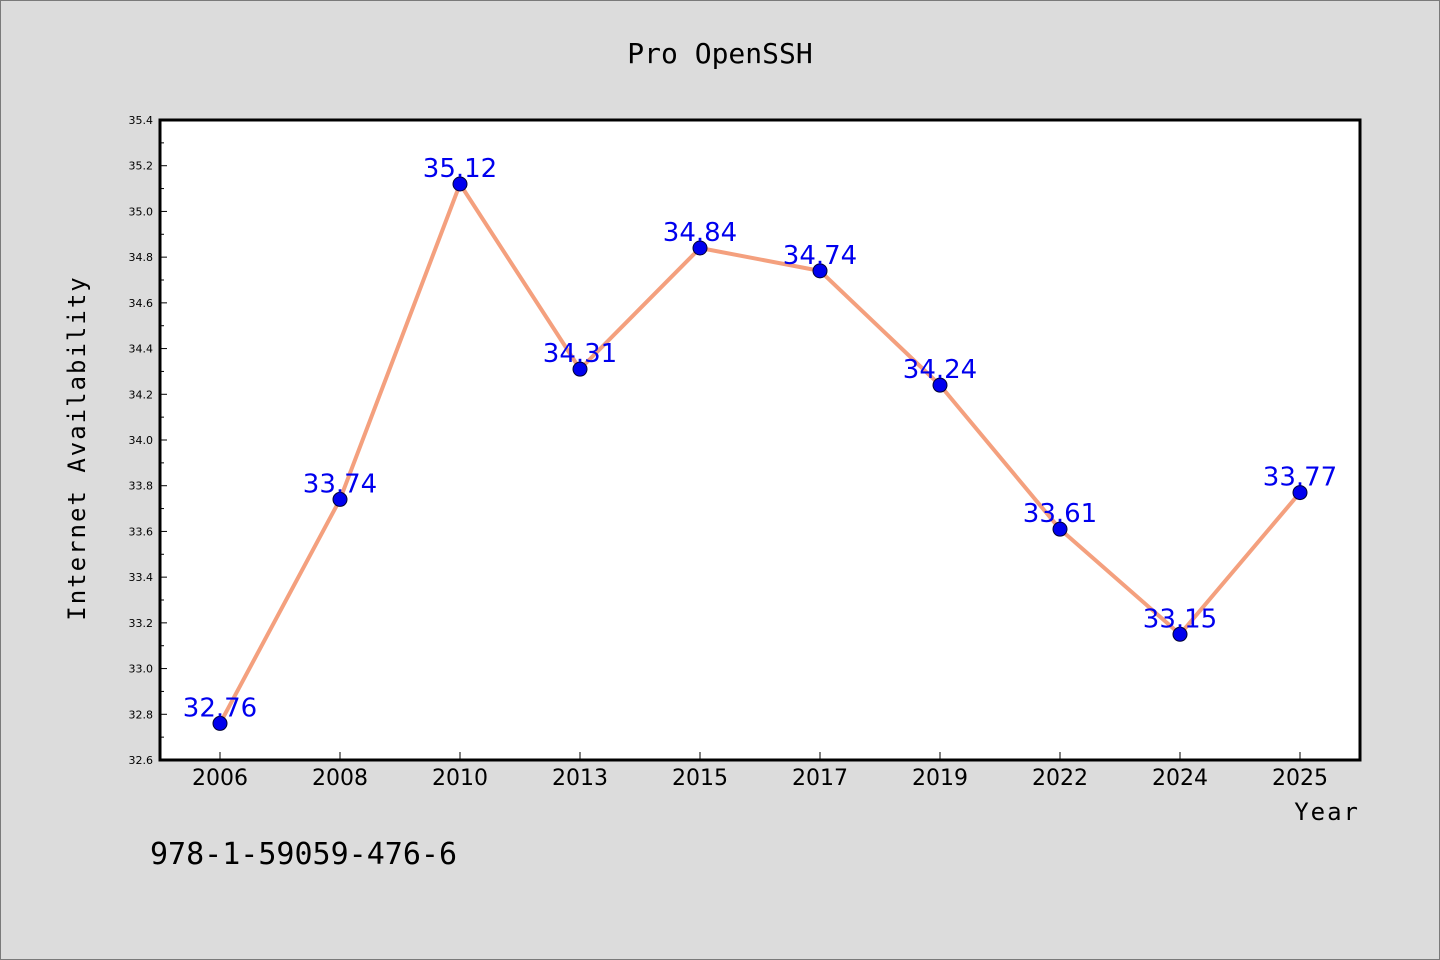 The width and height of the screenshot is (1440, 960). What do you see at coordinates (340, 484) in the screenshot?
I see `data-label: 33.74` at bounding box center [340, 484].